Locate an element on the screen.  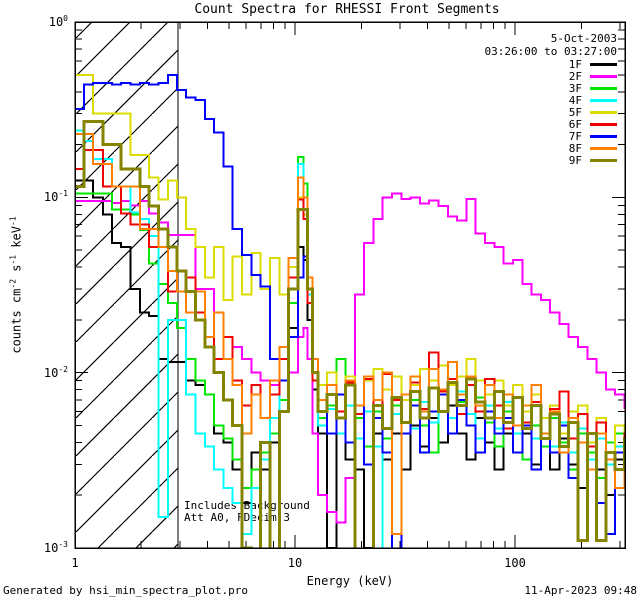
x-tick-label-10: 10 is located at coordinates (295, 563).